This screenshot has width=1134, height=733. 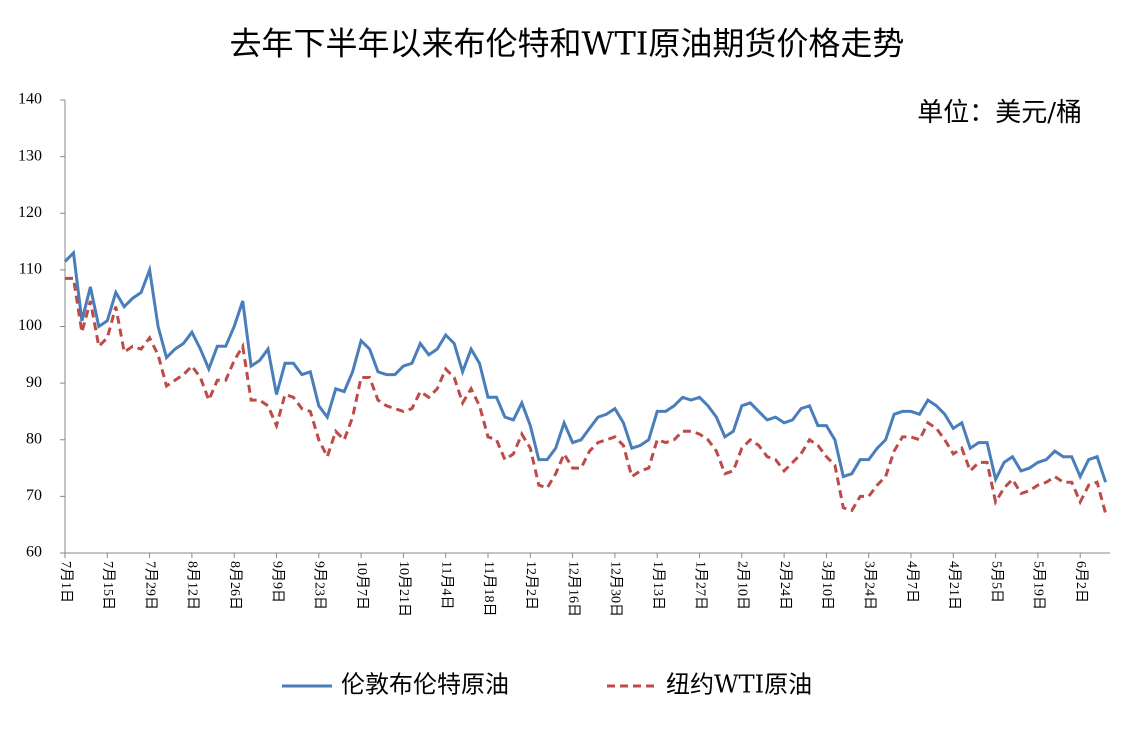 What do you see at coordinates (489, 588) in the screenshot?
I see `x-tick-label: 11月18日` at bounding box center [489, 588].